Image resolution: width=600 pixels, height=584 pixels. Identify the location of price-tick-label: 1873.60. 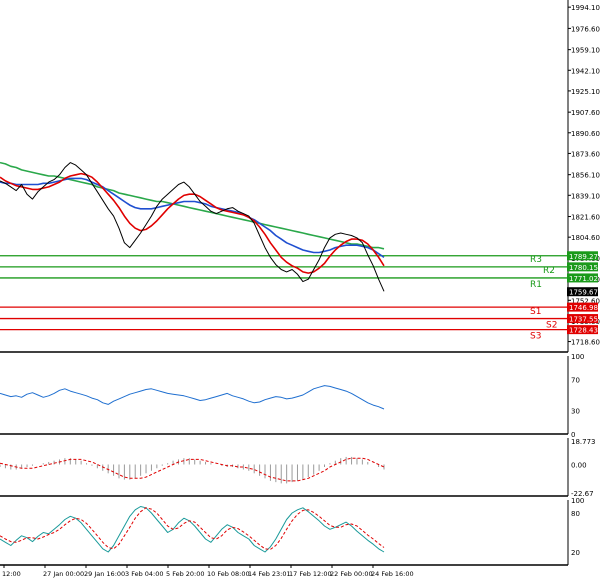
(585, 154).